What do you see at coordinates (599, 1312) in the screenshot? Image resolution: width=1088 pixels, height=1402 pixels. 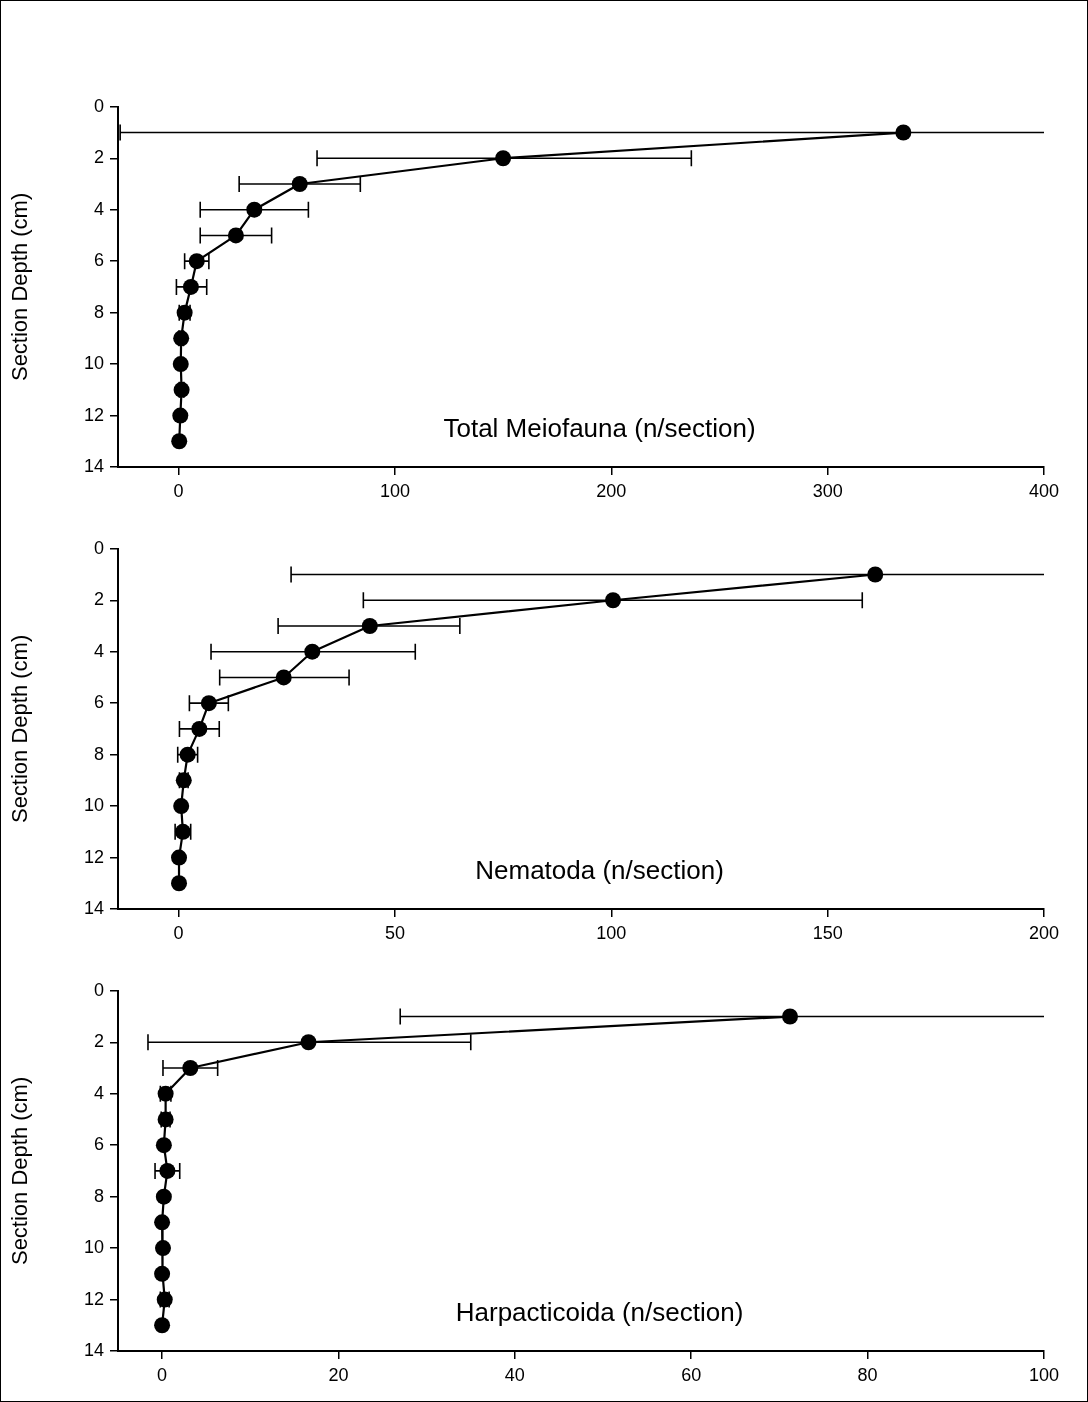 I see `text: Harpacticoida (n/section)` at bounding box center [599, 1312].